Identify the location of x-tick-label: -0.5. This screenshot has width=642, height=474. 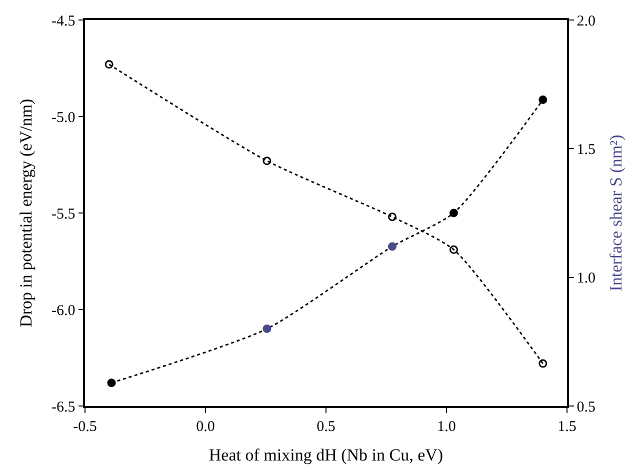
(85, 426).